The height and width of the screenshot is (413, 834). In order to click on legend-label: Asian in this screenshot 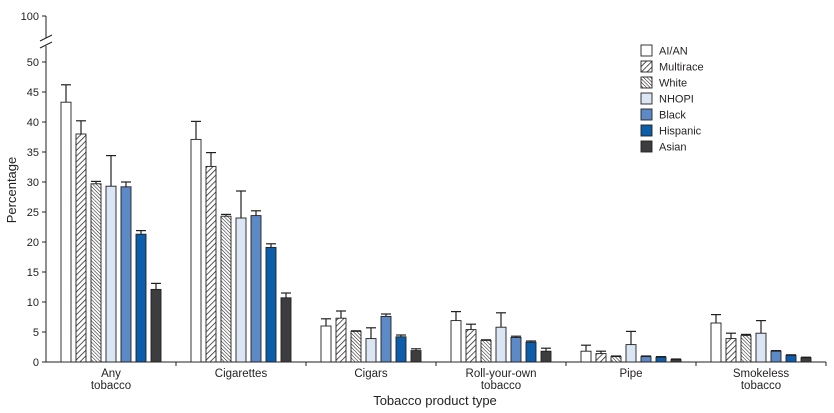, I will do `click(673, 148)`.